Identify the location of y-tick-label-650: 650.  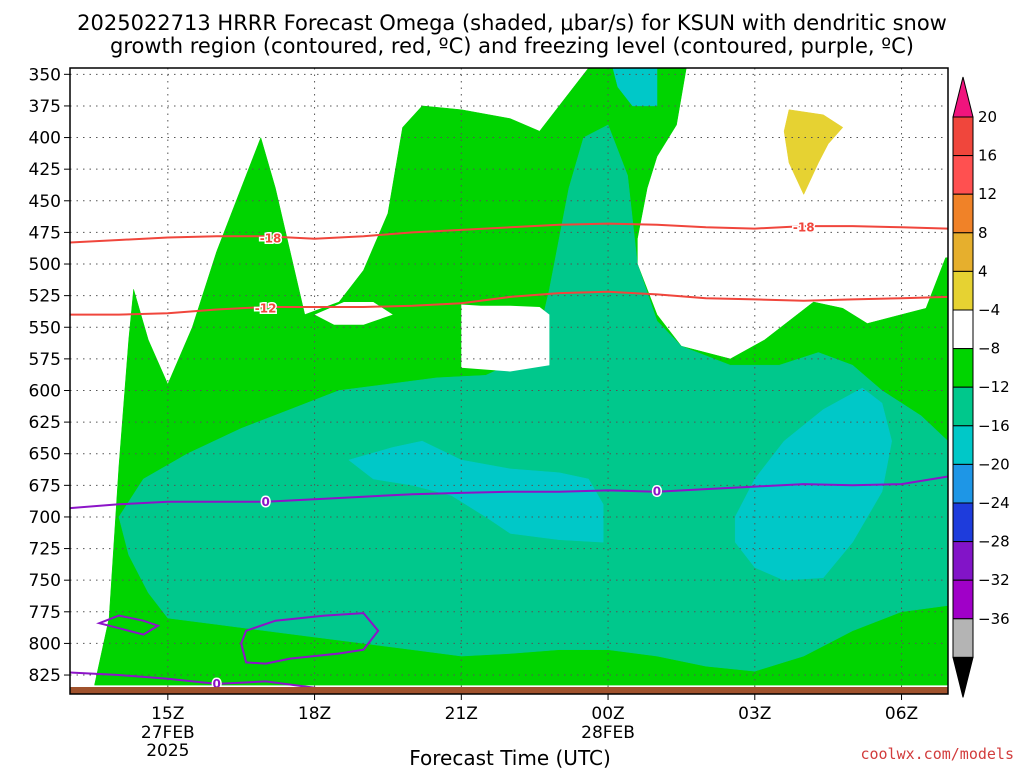
(45, 455).